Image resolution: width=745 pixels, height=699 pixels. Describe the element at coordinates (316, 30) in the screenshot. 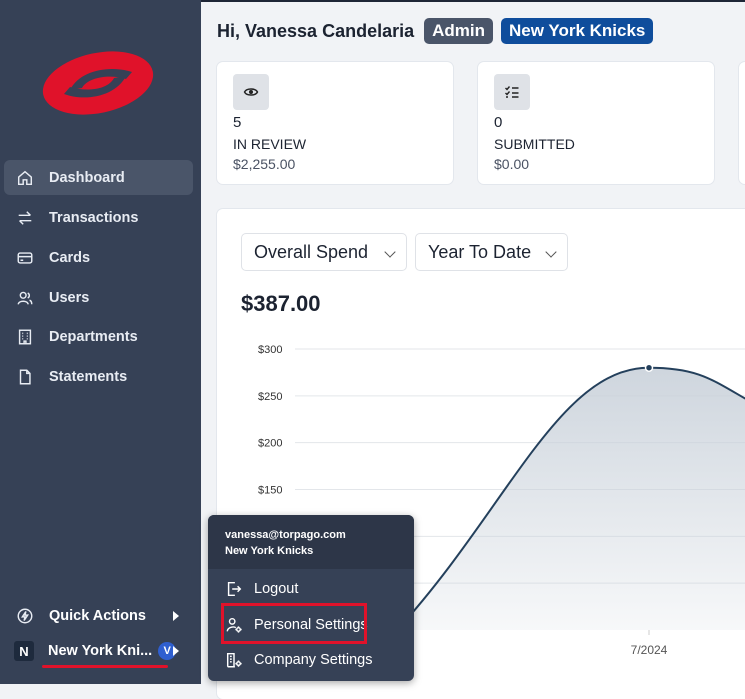

I see `greeting-text: Hi, Vanessa Candelaria` at that location.